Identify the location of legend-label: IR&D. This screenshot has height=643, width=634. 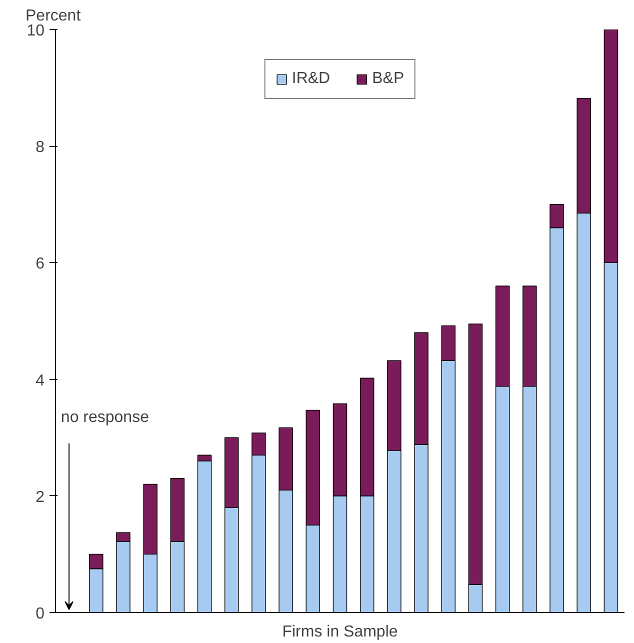
(311, 79).